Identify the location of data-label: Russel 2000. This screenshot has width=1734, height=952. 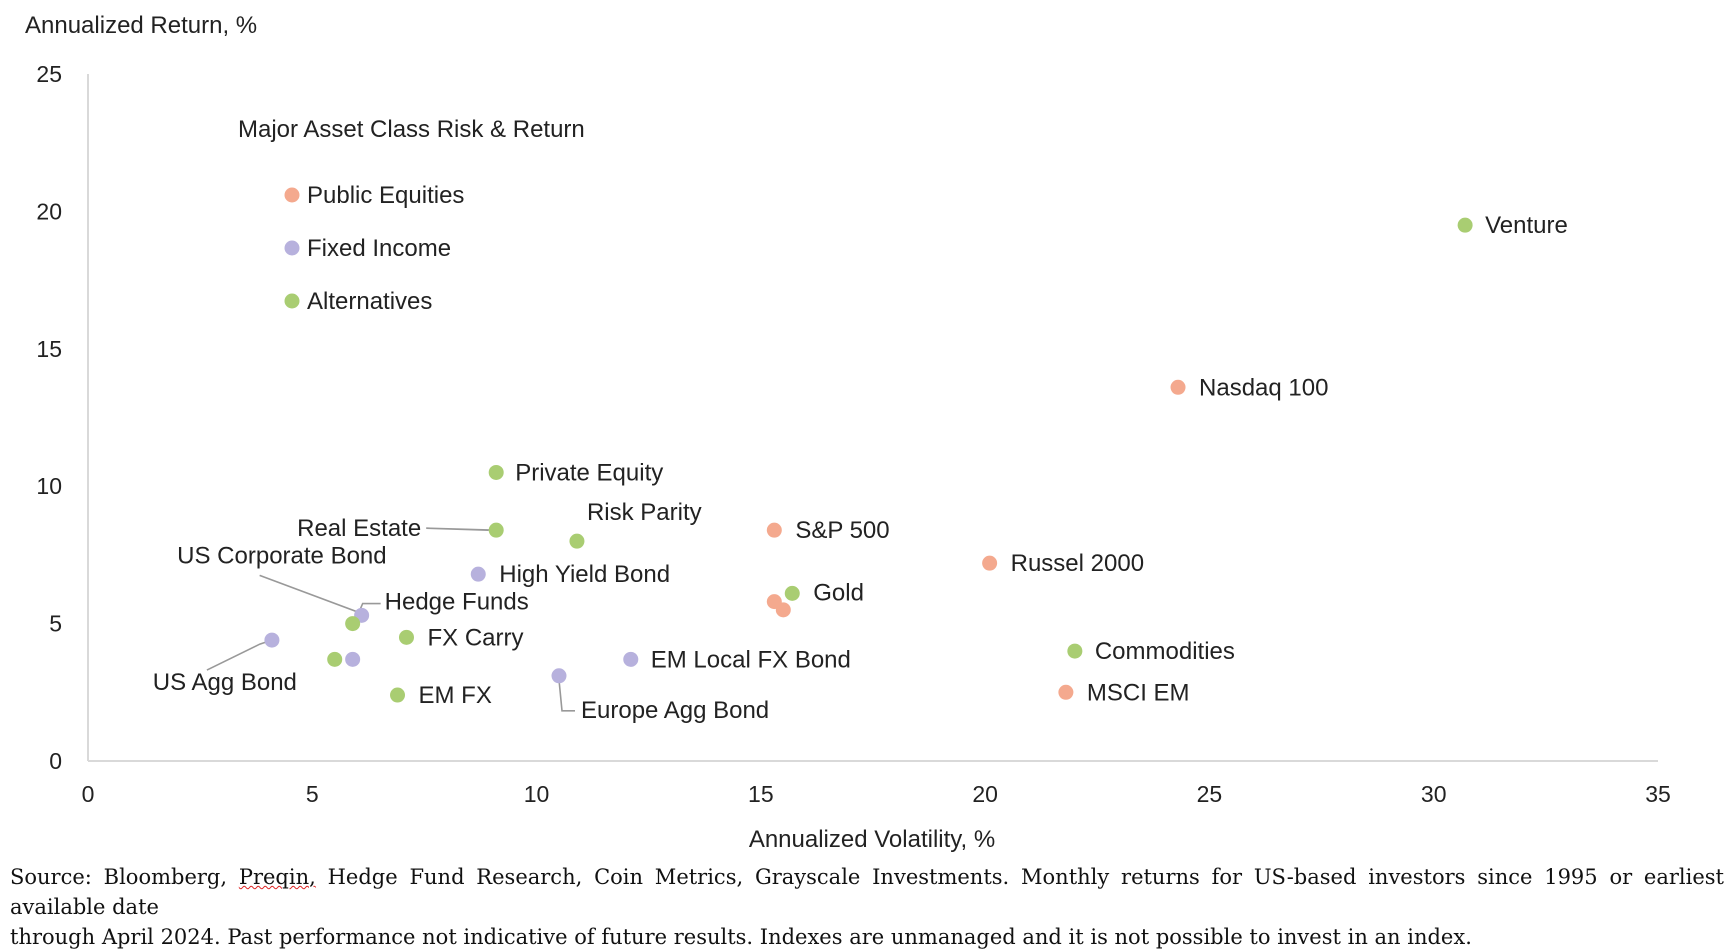
(1077, 563).